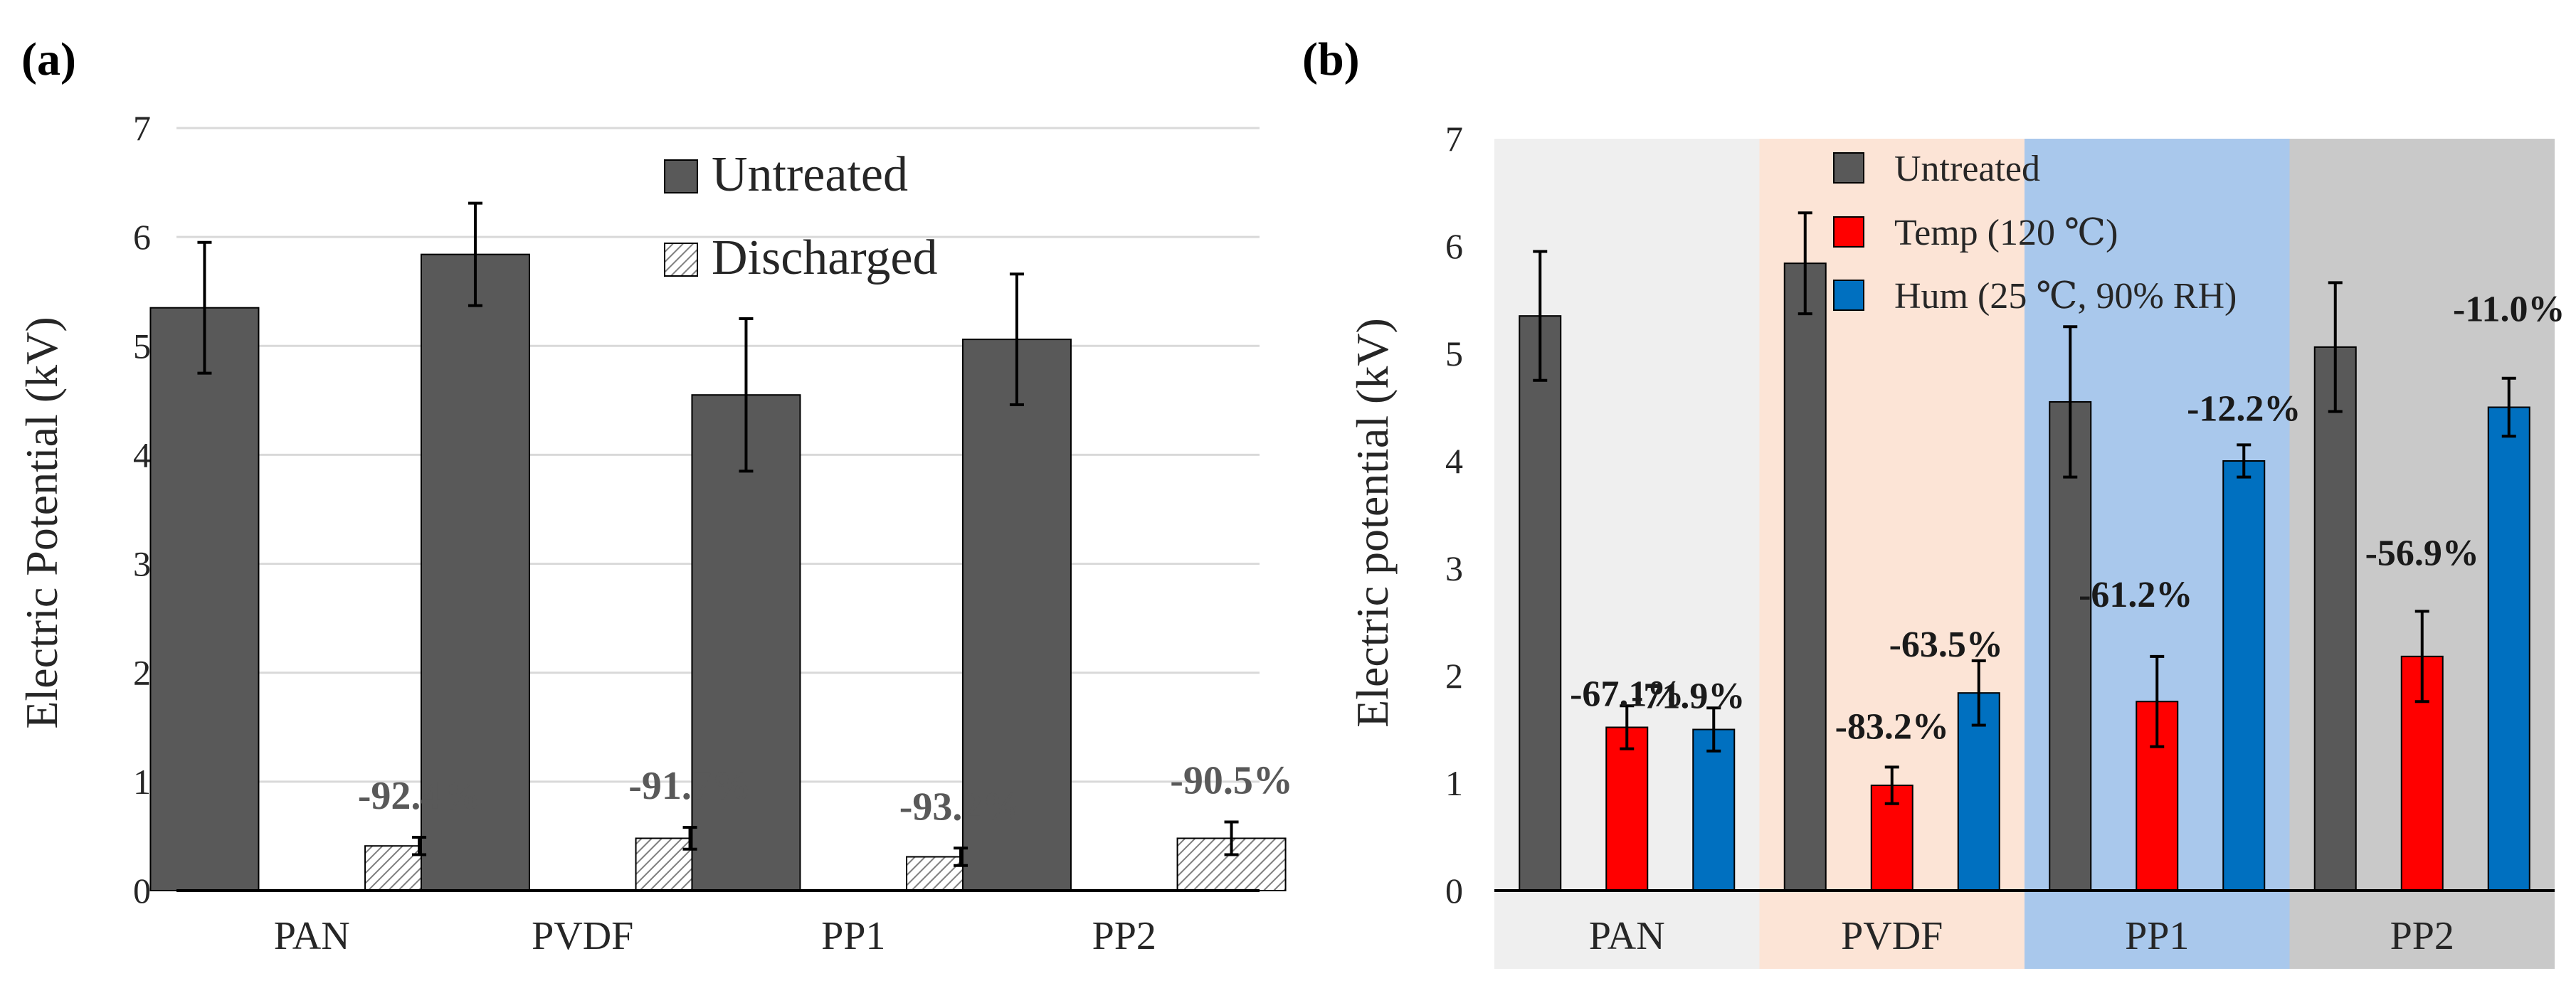 This screenshot has width=2576, height=998. Describe the element at coordinates (1849, 295) in the screenshot. I see `legend-swatch-hum` at that location.